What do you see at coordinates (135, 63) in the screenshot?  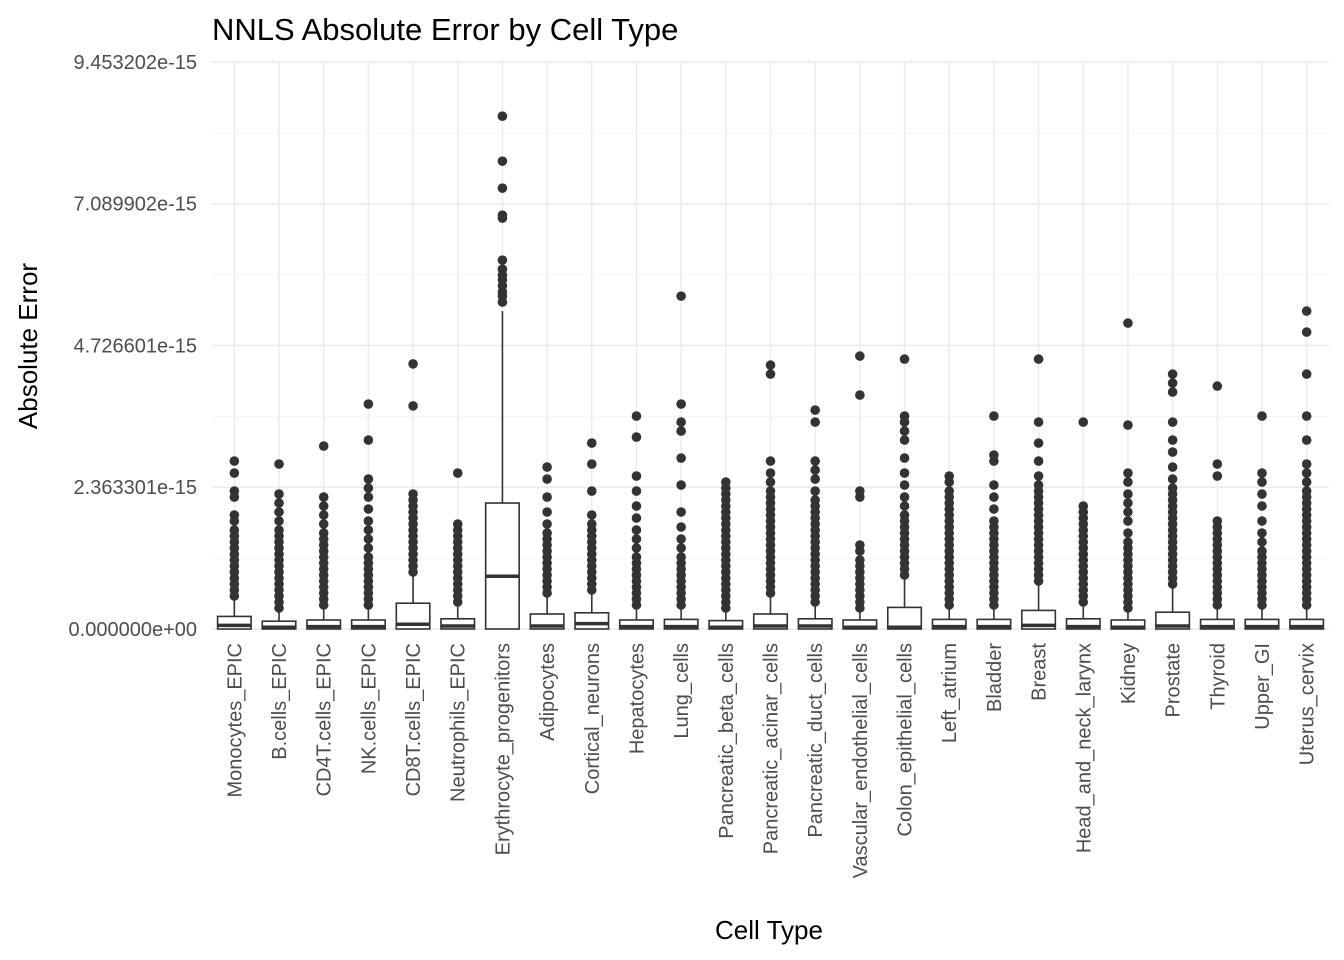 I see `y-tick-label: 9.453202e-15` at bounding box center [135, 63].